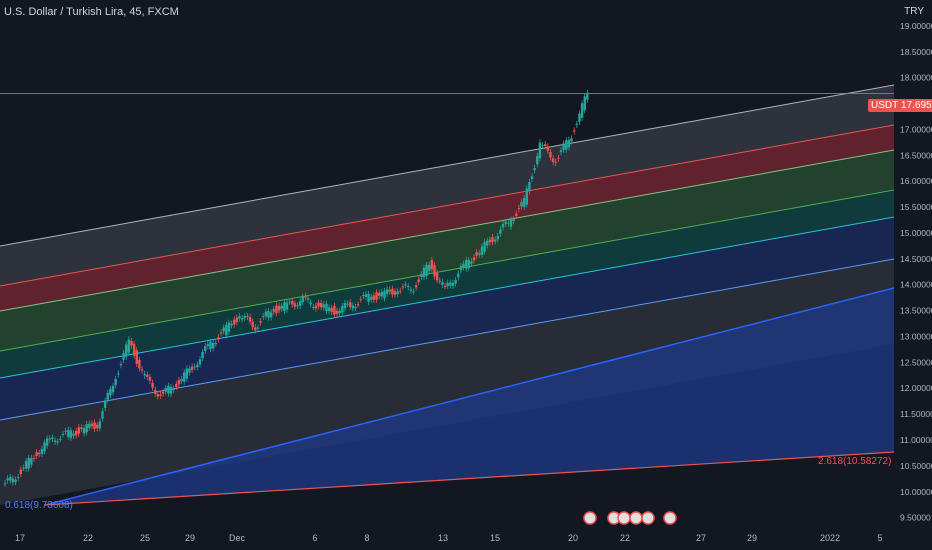 Image resolution: width=932 pixels, height=550 pixels. What do you see at coordinates (469, 478) in the screenshot?
I see `fib-lower-red-line` at bounding box center [469, 478].